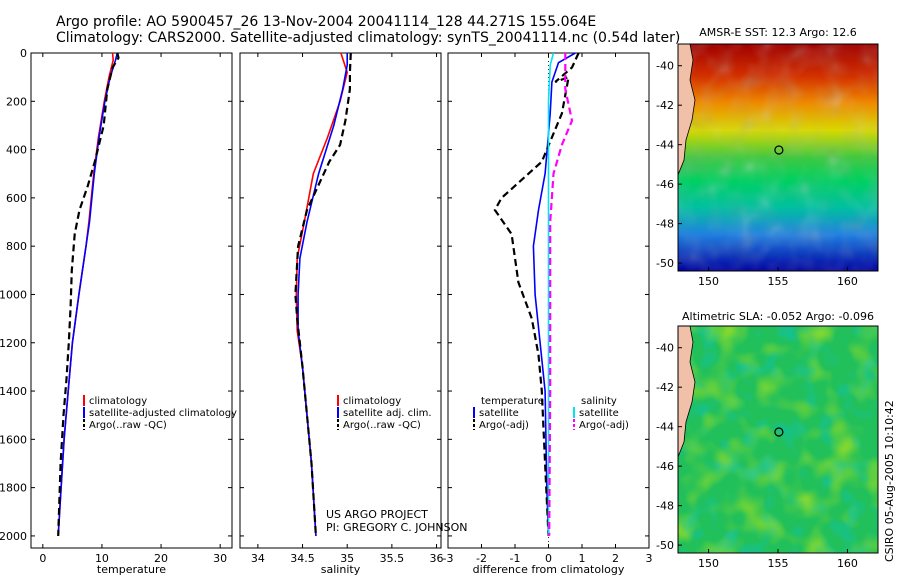  Describe the element at coordinates (779, 150) in the screenshot. I see `sst-argo-marker` at that location.